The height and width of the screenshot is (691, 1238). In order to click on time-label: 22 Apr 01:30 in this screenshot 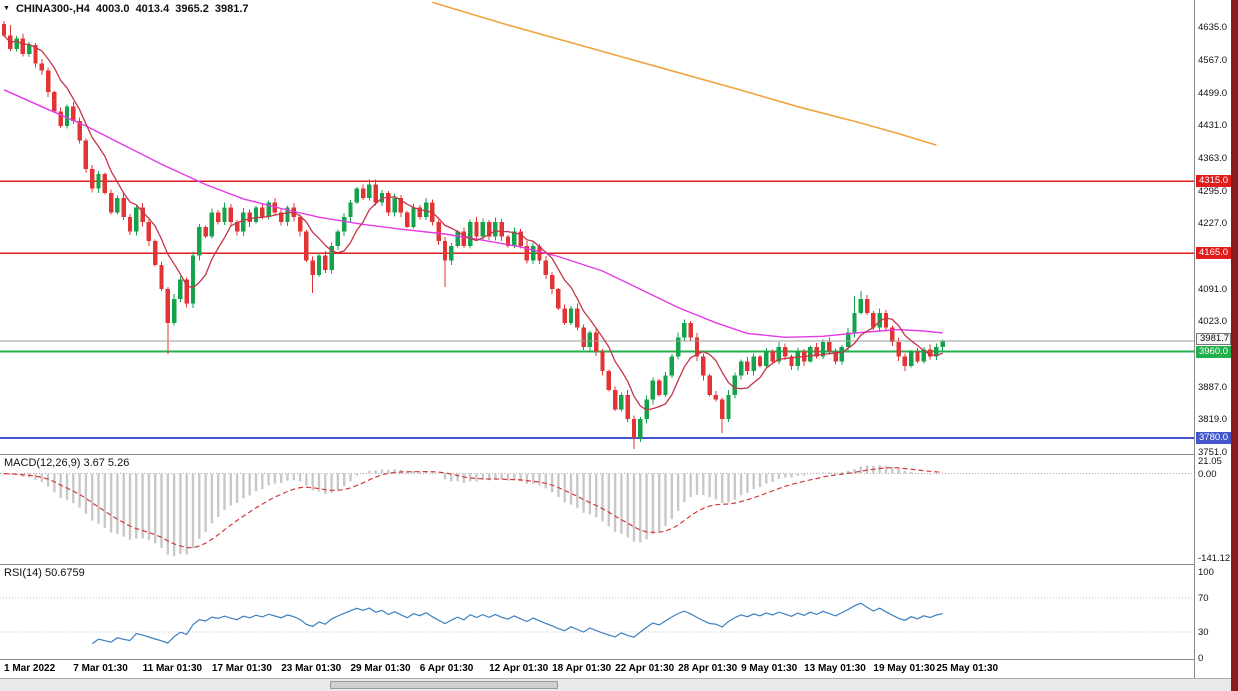, I will do `click(645, 668)`.